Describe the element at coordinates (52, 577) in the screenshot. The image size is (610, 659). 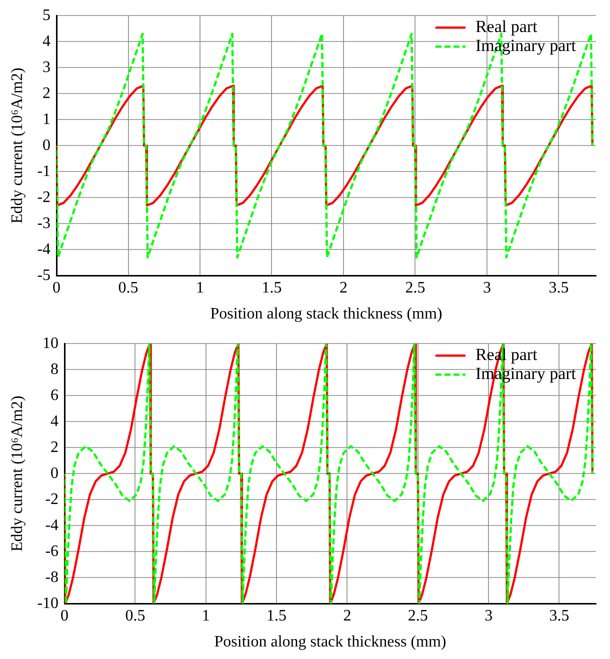
I see `y-tick-label: -8` at that location.